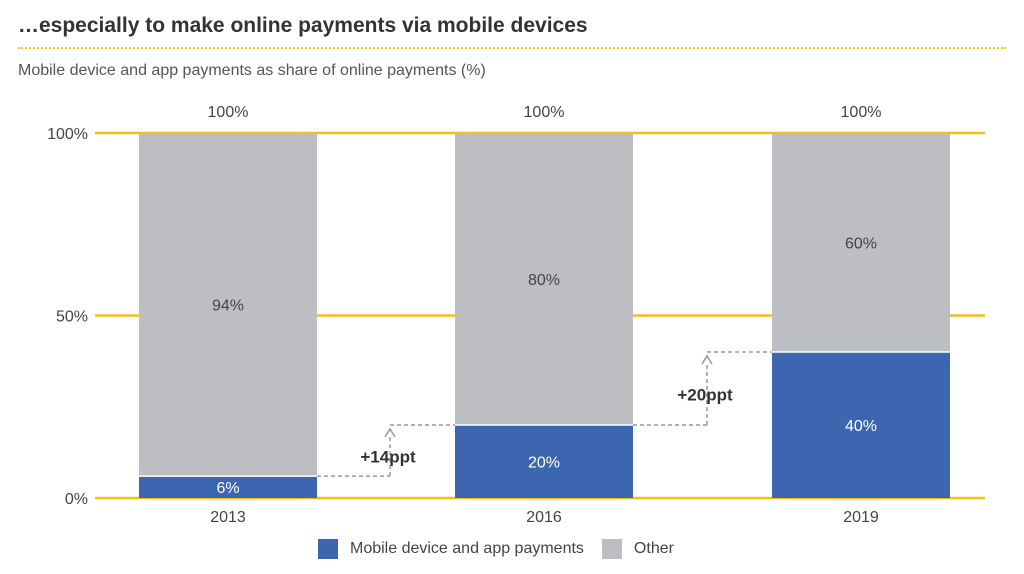  What do you see at coordinates (72, 317) in the screenshot?
I see `y-tick-label: 50%` at bounding box center [72, 317].